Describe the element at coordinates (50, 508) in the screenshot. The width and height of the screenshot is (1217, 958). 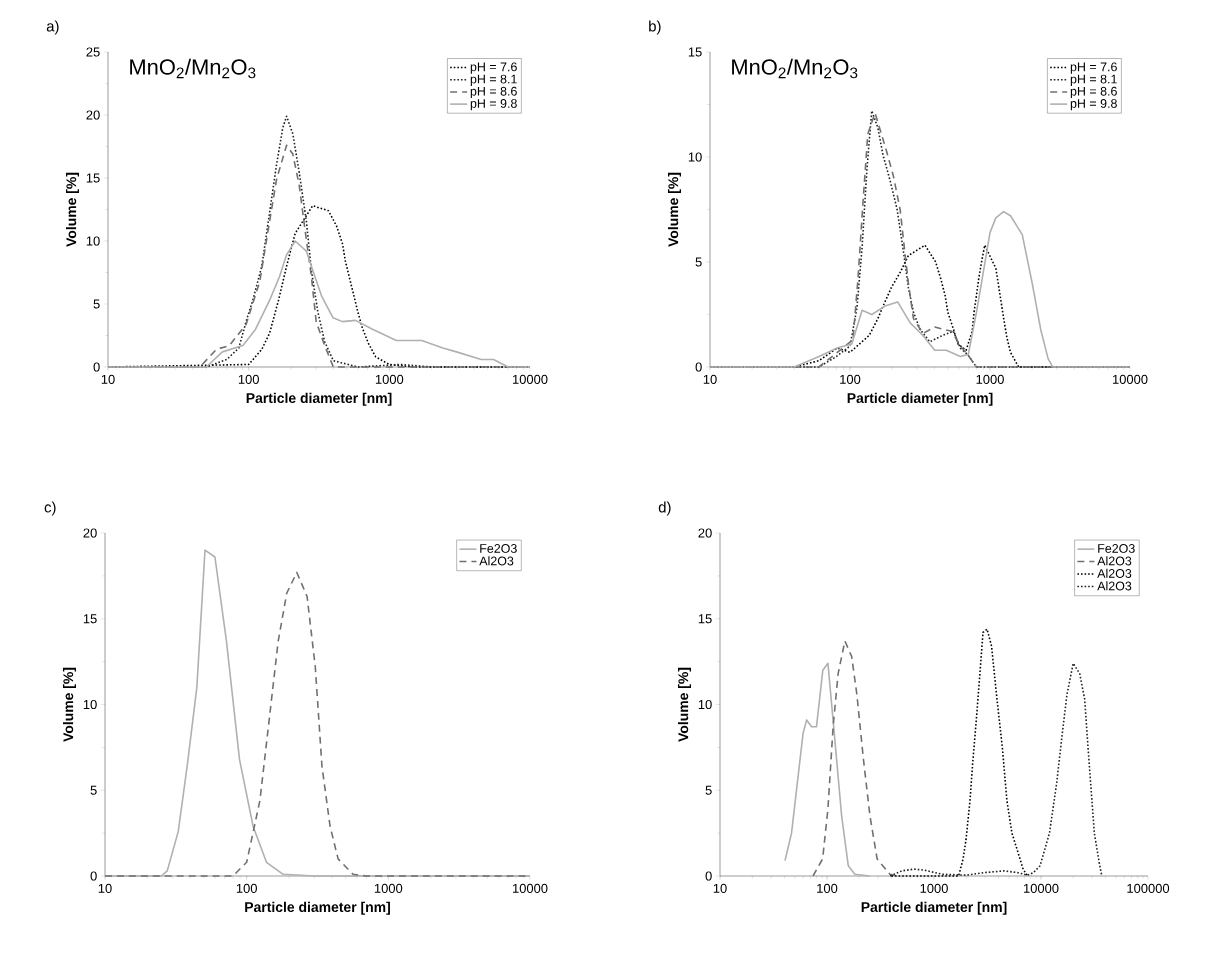
I see `chart-title: c)` at that location.